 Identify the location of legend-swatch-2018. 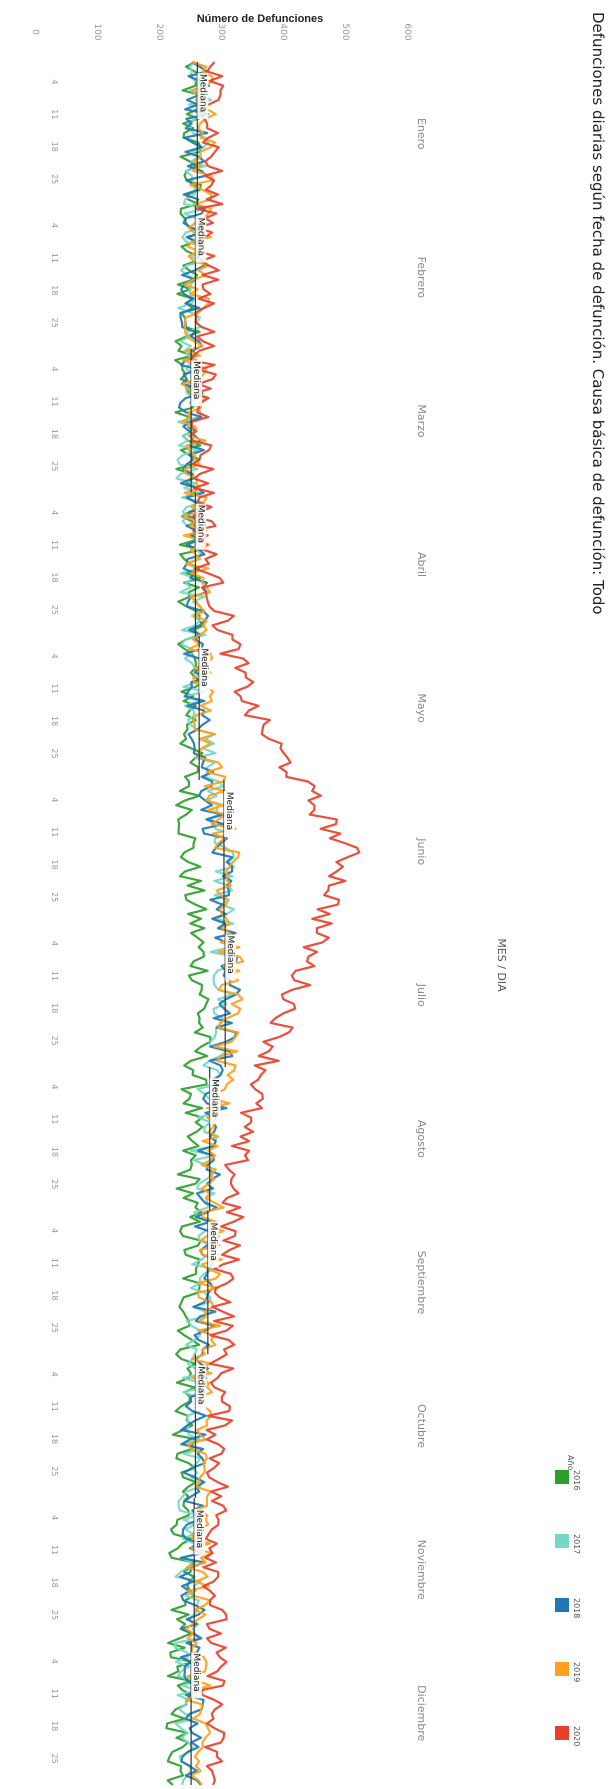
(562, 1605).